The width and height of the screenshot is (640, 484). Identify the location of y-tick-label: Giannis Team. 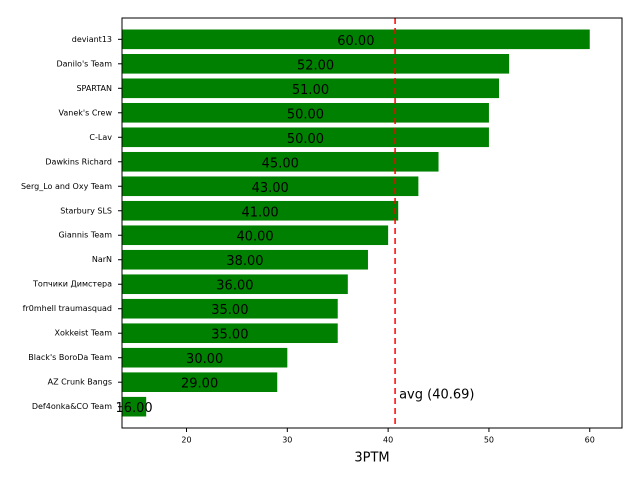
(85, 235).